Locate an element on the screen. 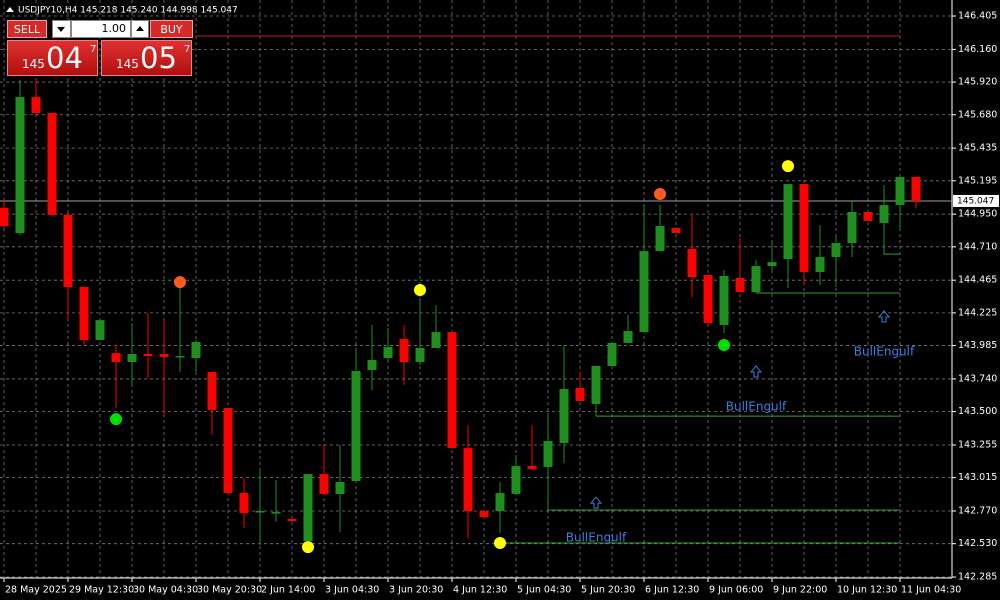 Image resolution: width=1000 pixels, height=600 pixels. current-price-label: 145.047 is located at coordinates (975, 201).